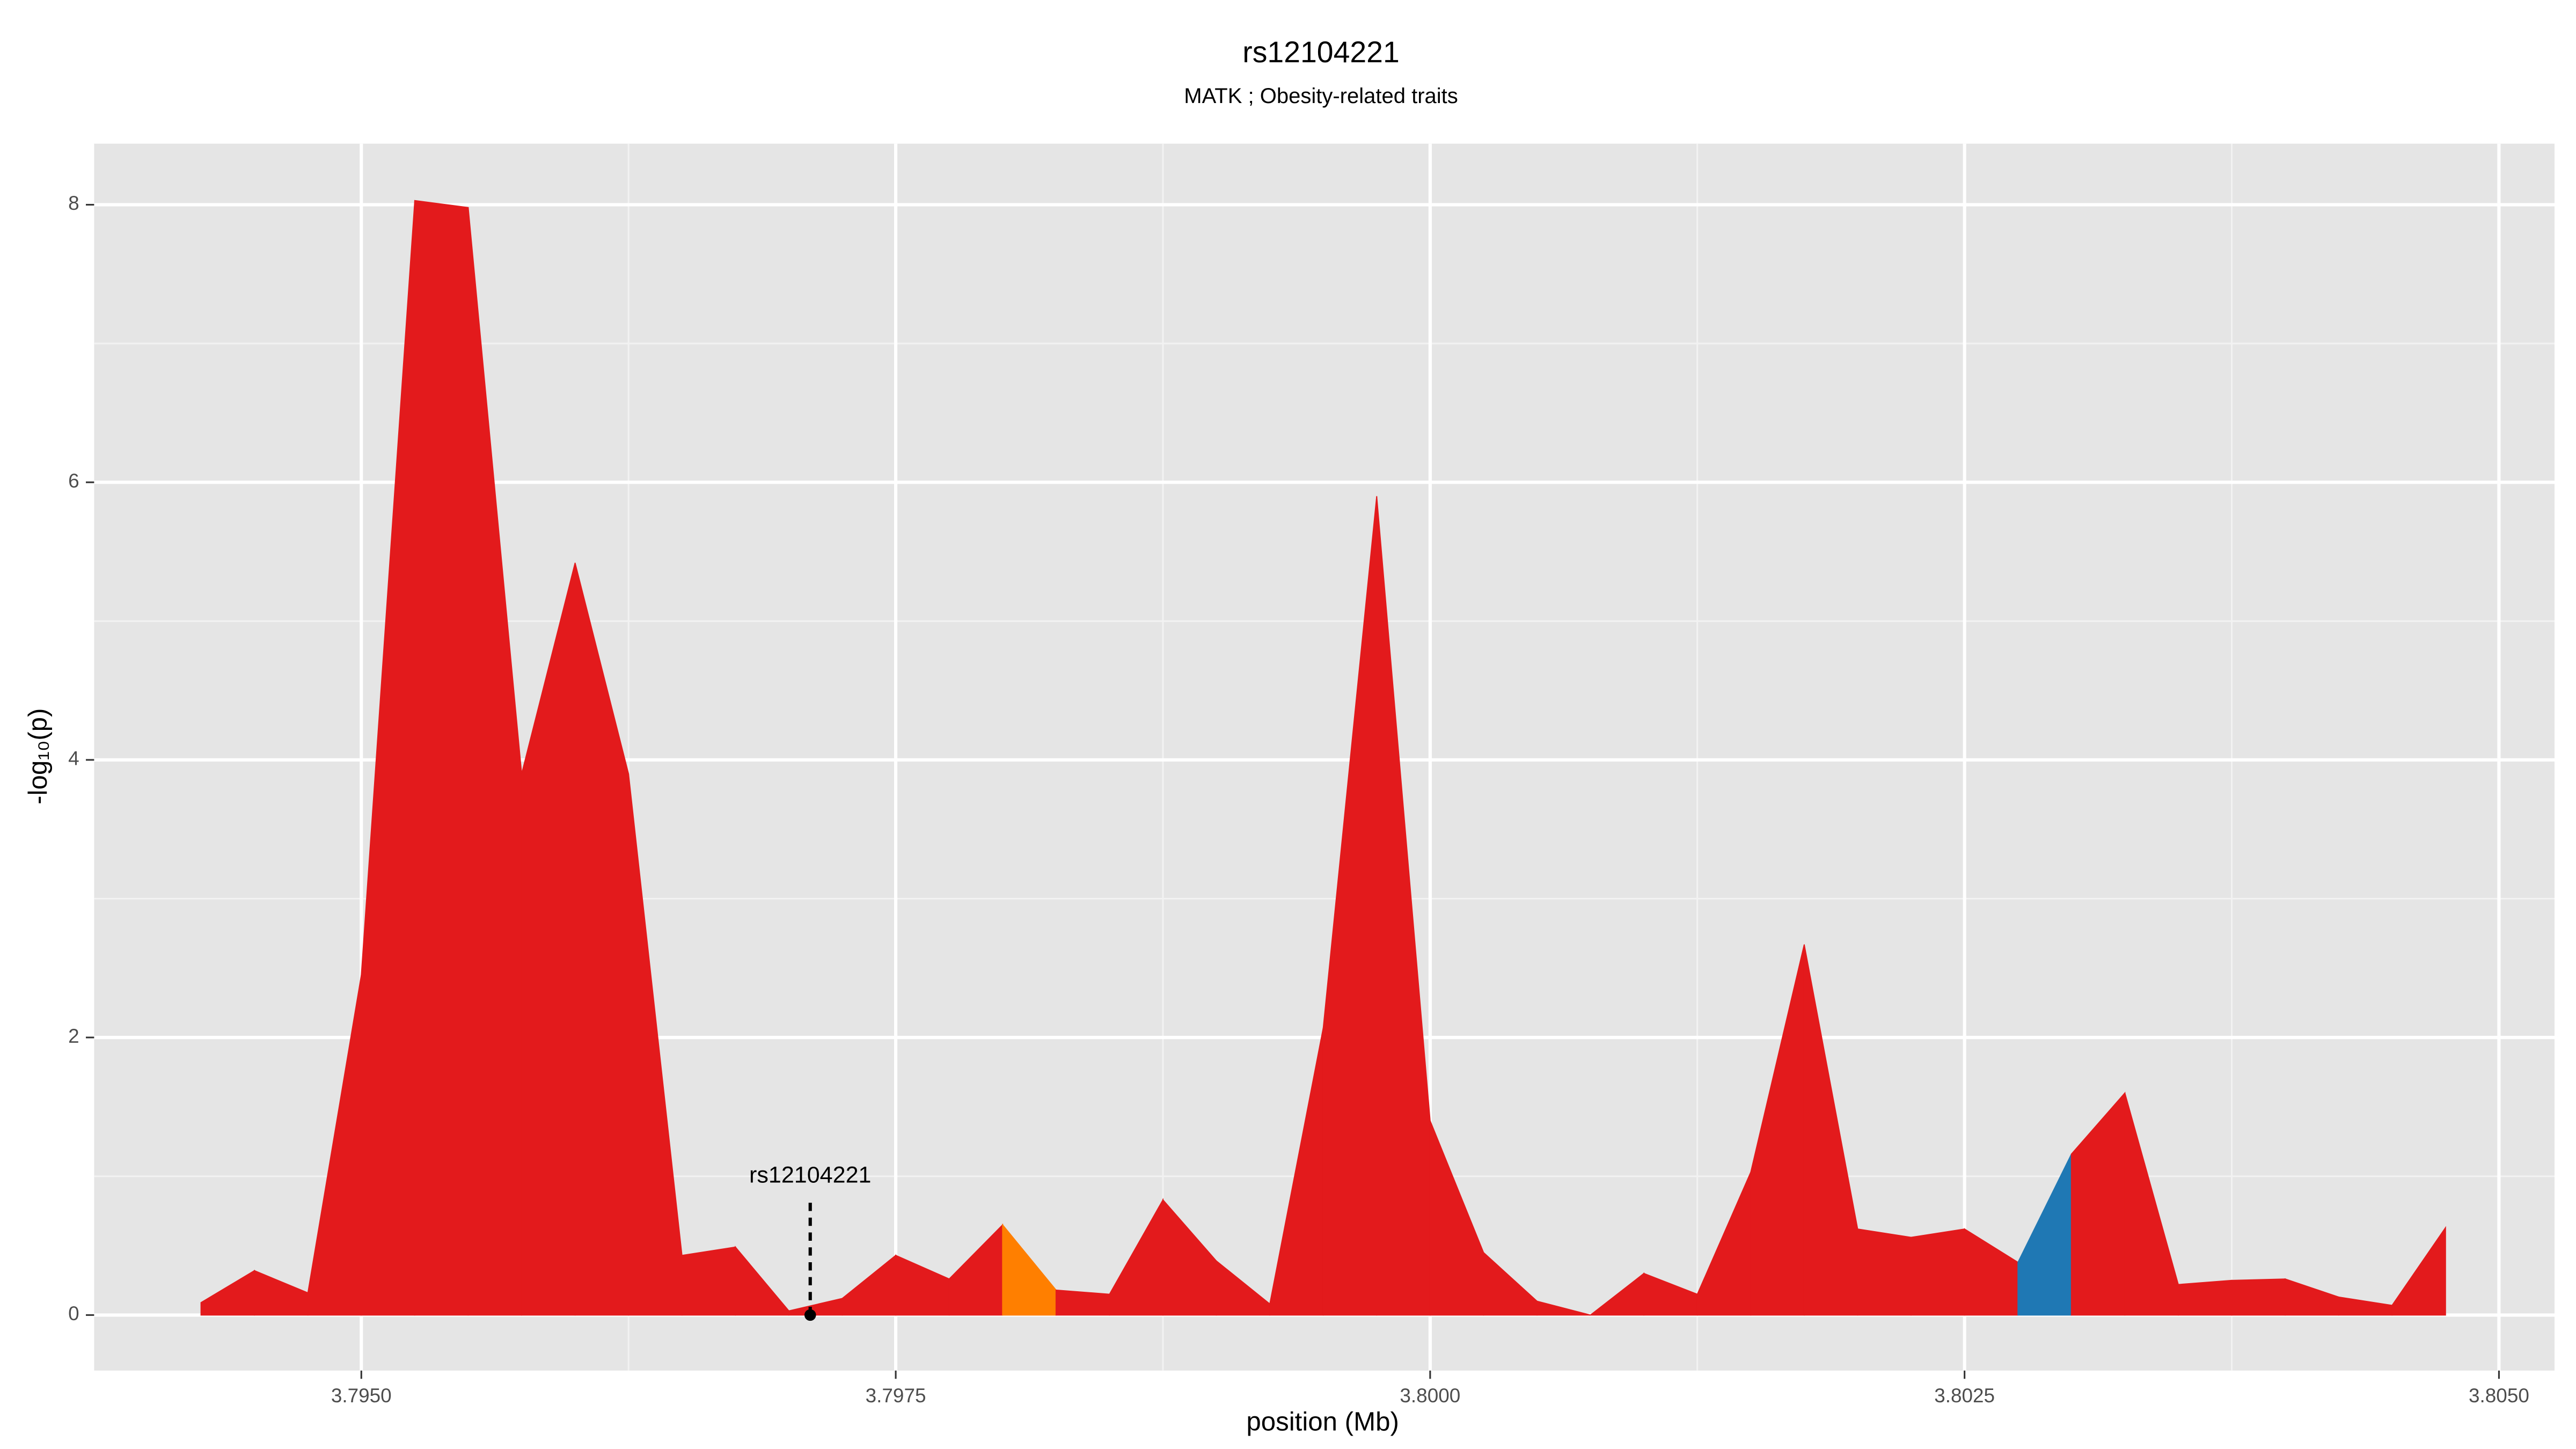  What do you see at coordinates (810, 1175) in the screenshot?
I see `annotation-label: rs12104221` at bounding box center [810, 1175].